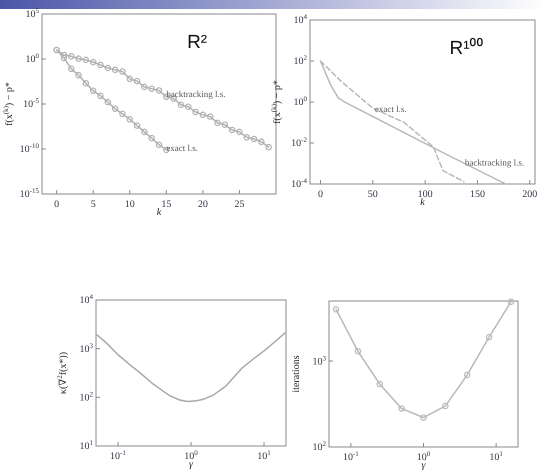 Image resolution: width=548 pixels, height=471 pixels. I want to click on x-tick-label: 150, so click(477, 194).